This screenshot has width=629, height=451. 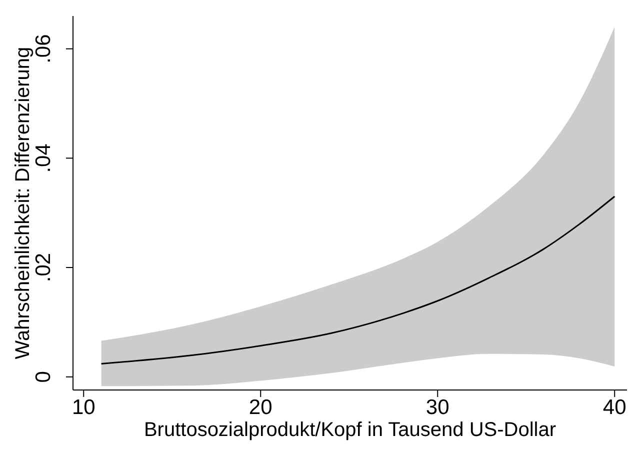 I want to click on x-tick-label: 30, so click(x=438, y=407).